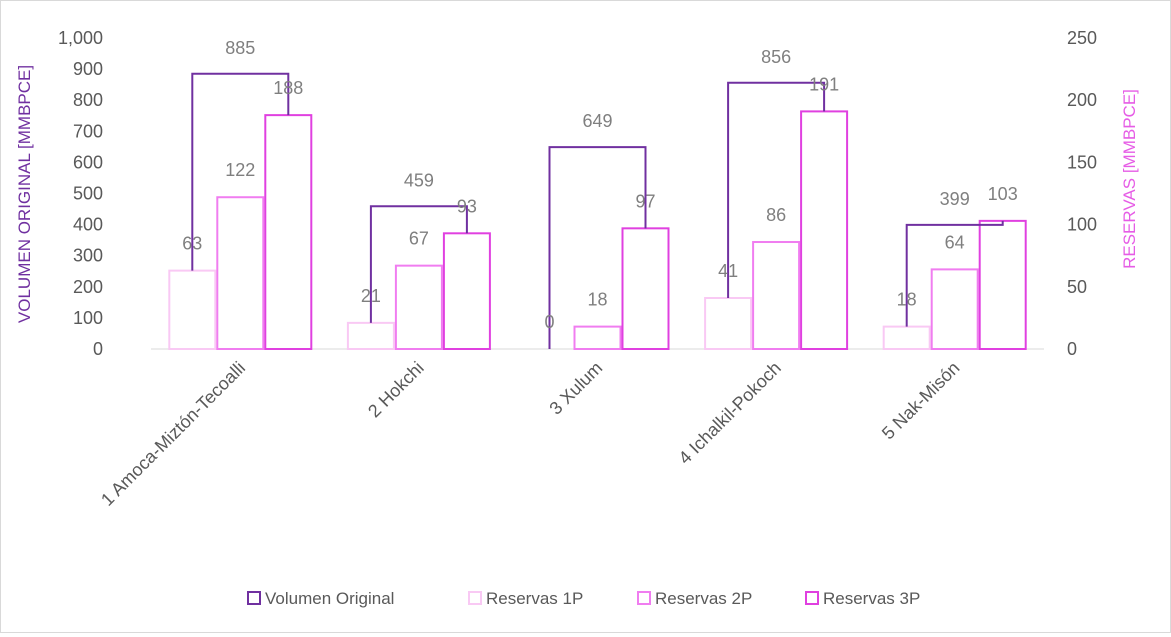 The height and width of the screenshot is (637, 1171). What do you see at coordinates (88, 225) in the screenshot?
I see `left-axis-tick-label: 400` at bounding box center [88, 225].